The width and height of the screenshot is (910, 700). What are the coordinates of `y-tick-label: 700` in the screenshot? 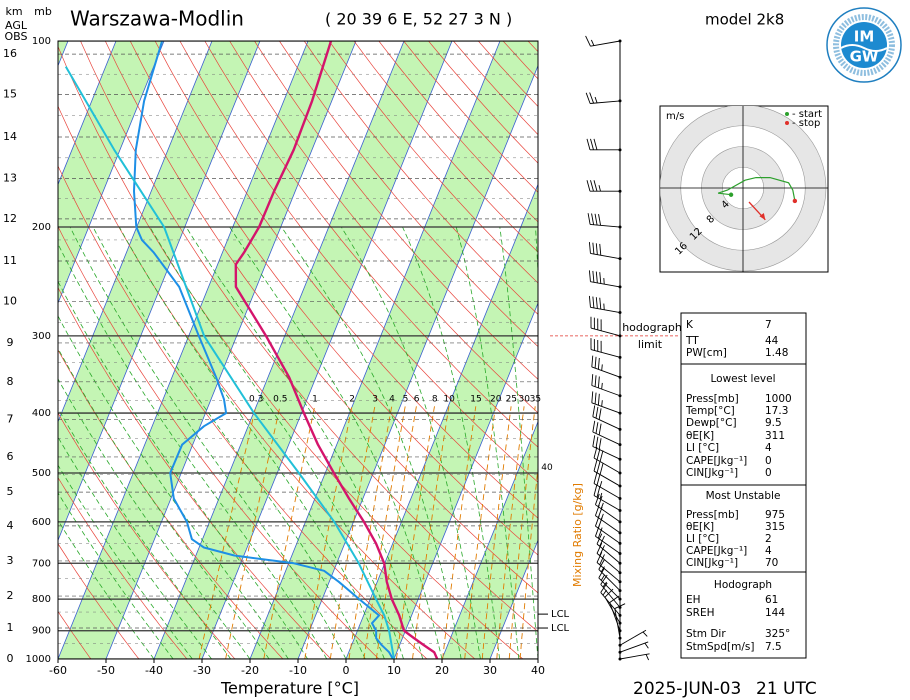 It's located at (41, 563).